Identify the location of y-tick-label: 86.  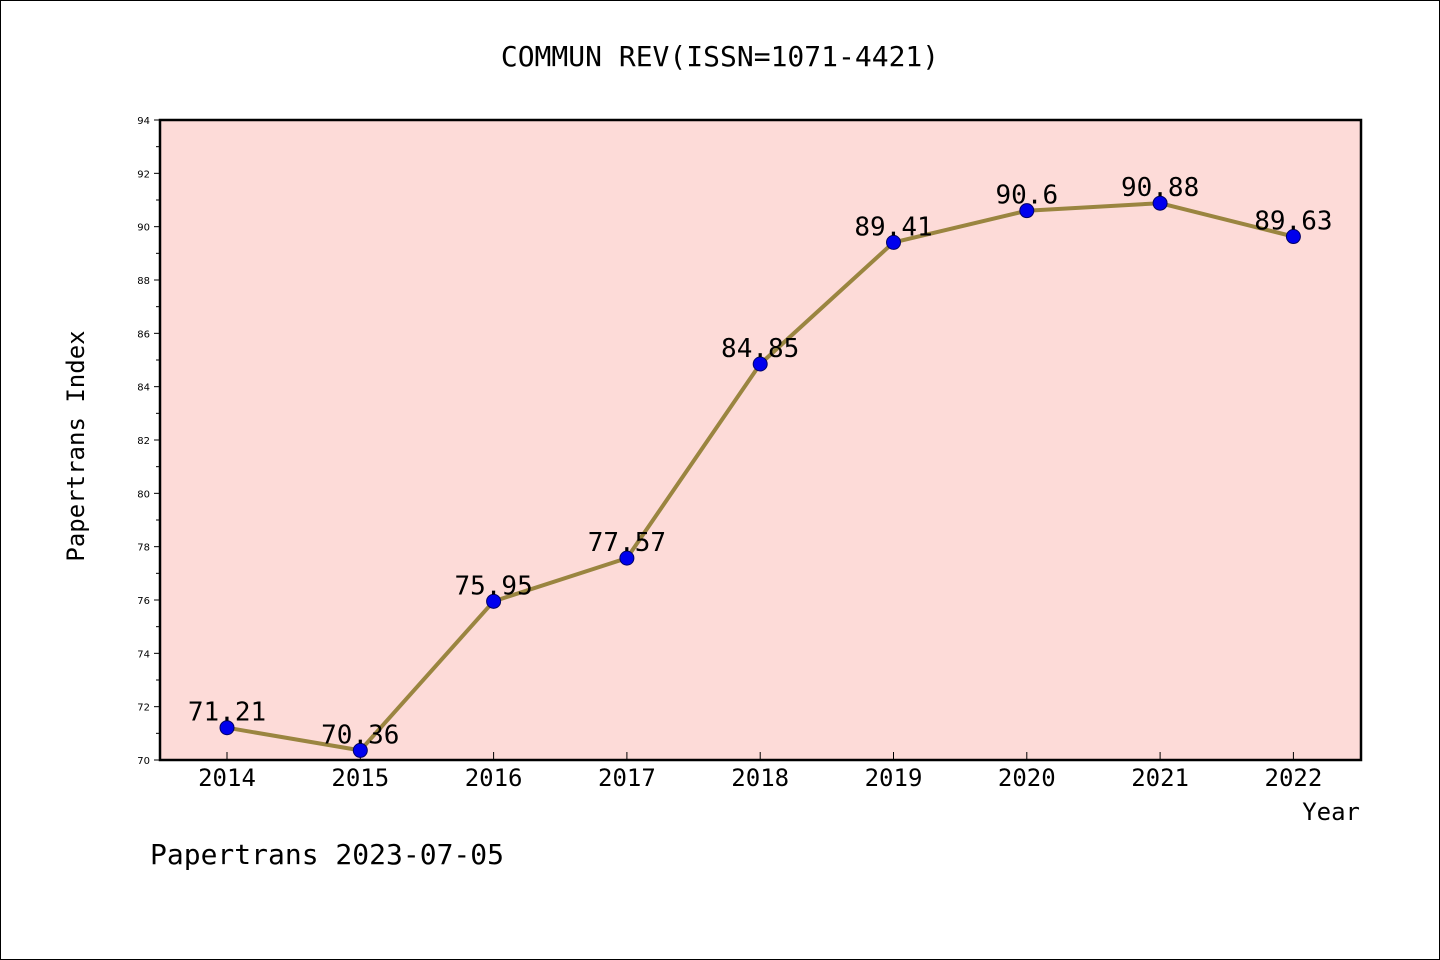
(143, 334).